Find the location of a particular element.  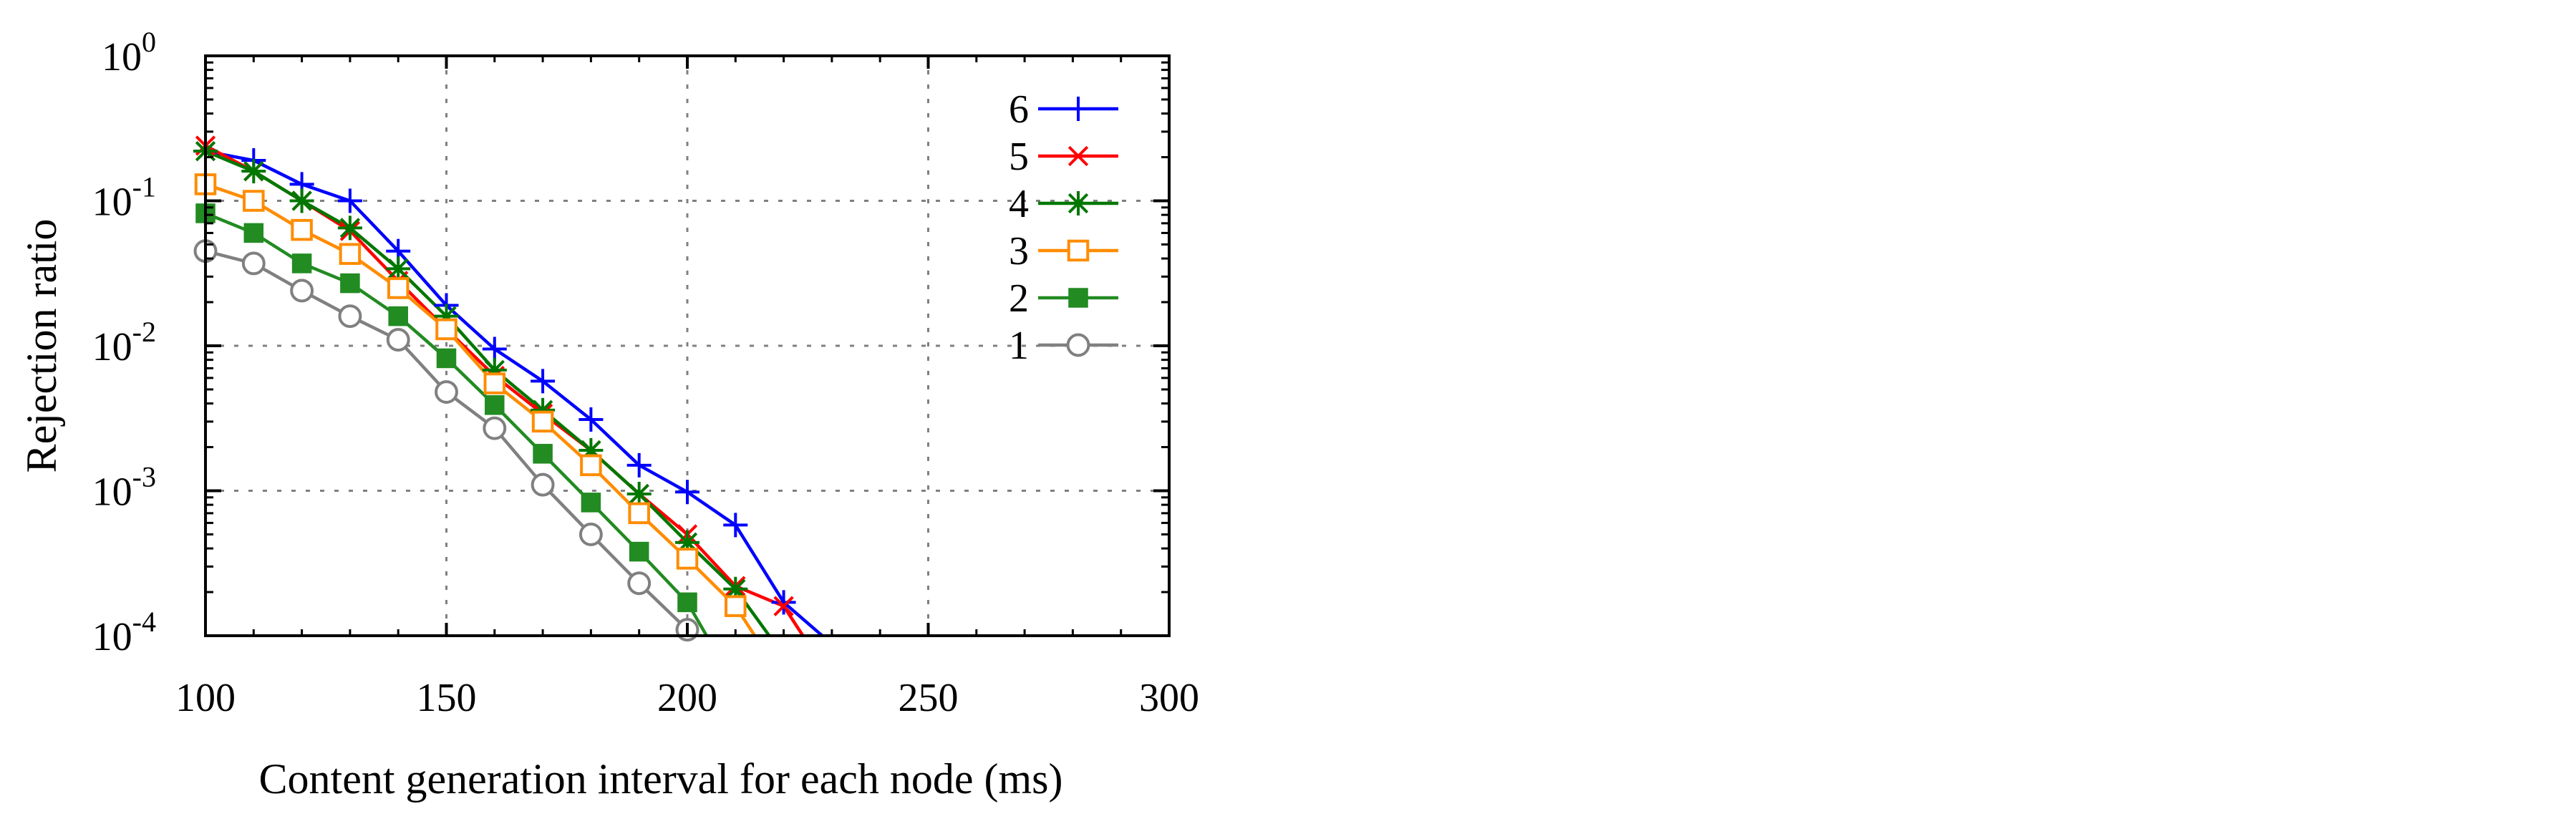

legend-label: 3 is located at coordinates (1019, 251).